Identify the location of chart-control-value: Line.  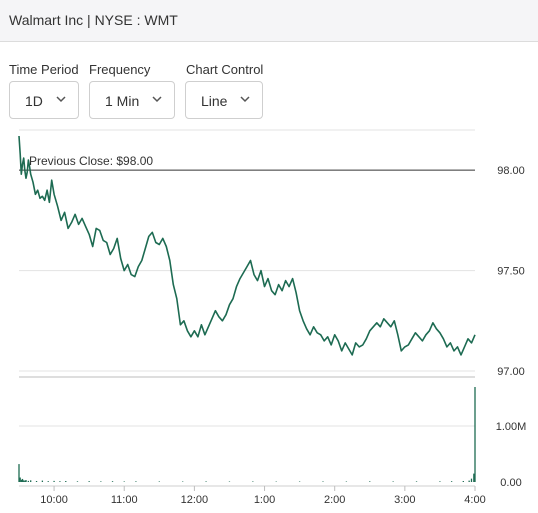
(214, 101).